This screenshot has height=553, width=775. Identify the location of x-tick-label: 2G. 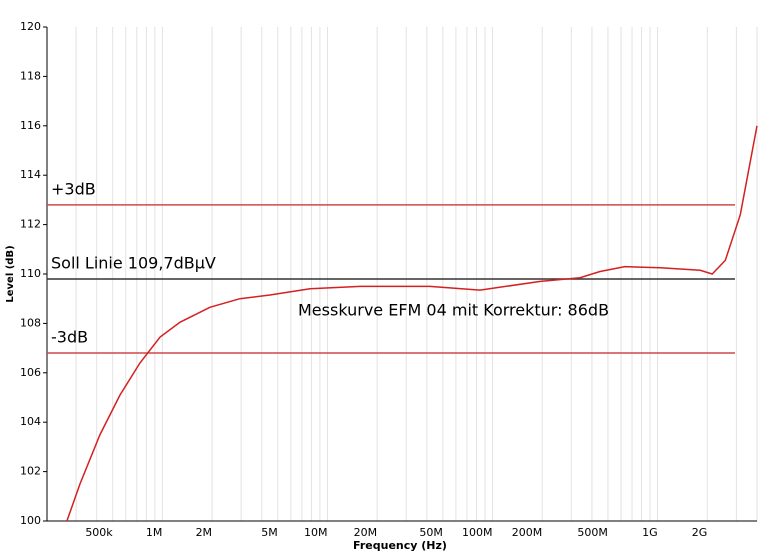
(700, 532).